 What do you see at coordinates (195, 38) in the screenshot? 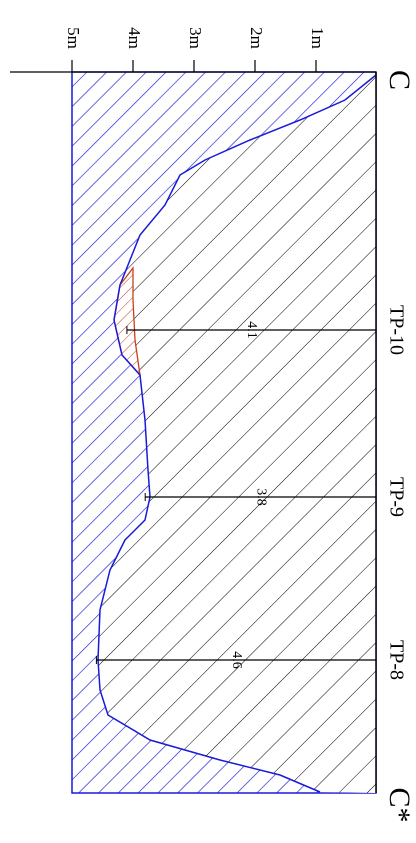
I see `axis-tick-label: 3m` at bounding box center [195, 38].